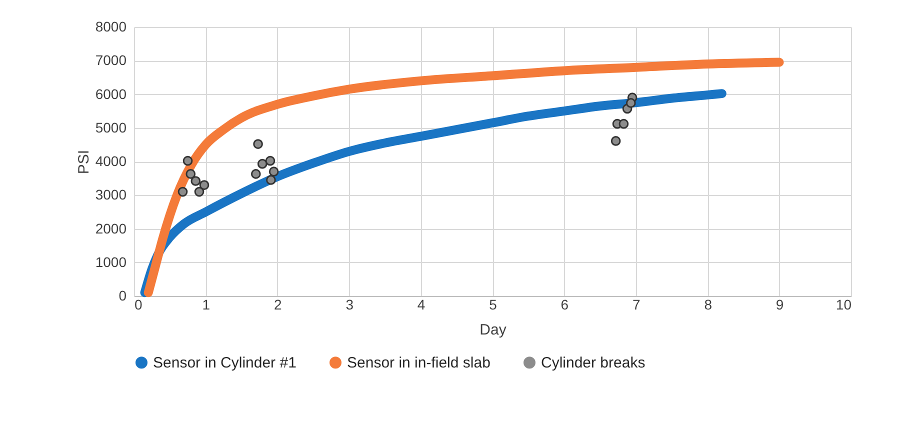 Image resolution: width=899 pixels, height=429 pixels. I want to click on x-tick-label: 9, so click(780, 304).